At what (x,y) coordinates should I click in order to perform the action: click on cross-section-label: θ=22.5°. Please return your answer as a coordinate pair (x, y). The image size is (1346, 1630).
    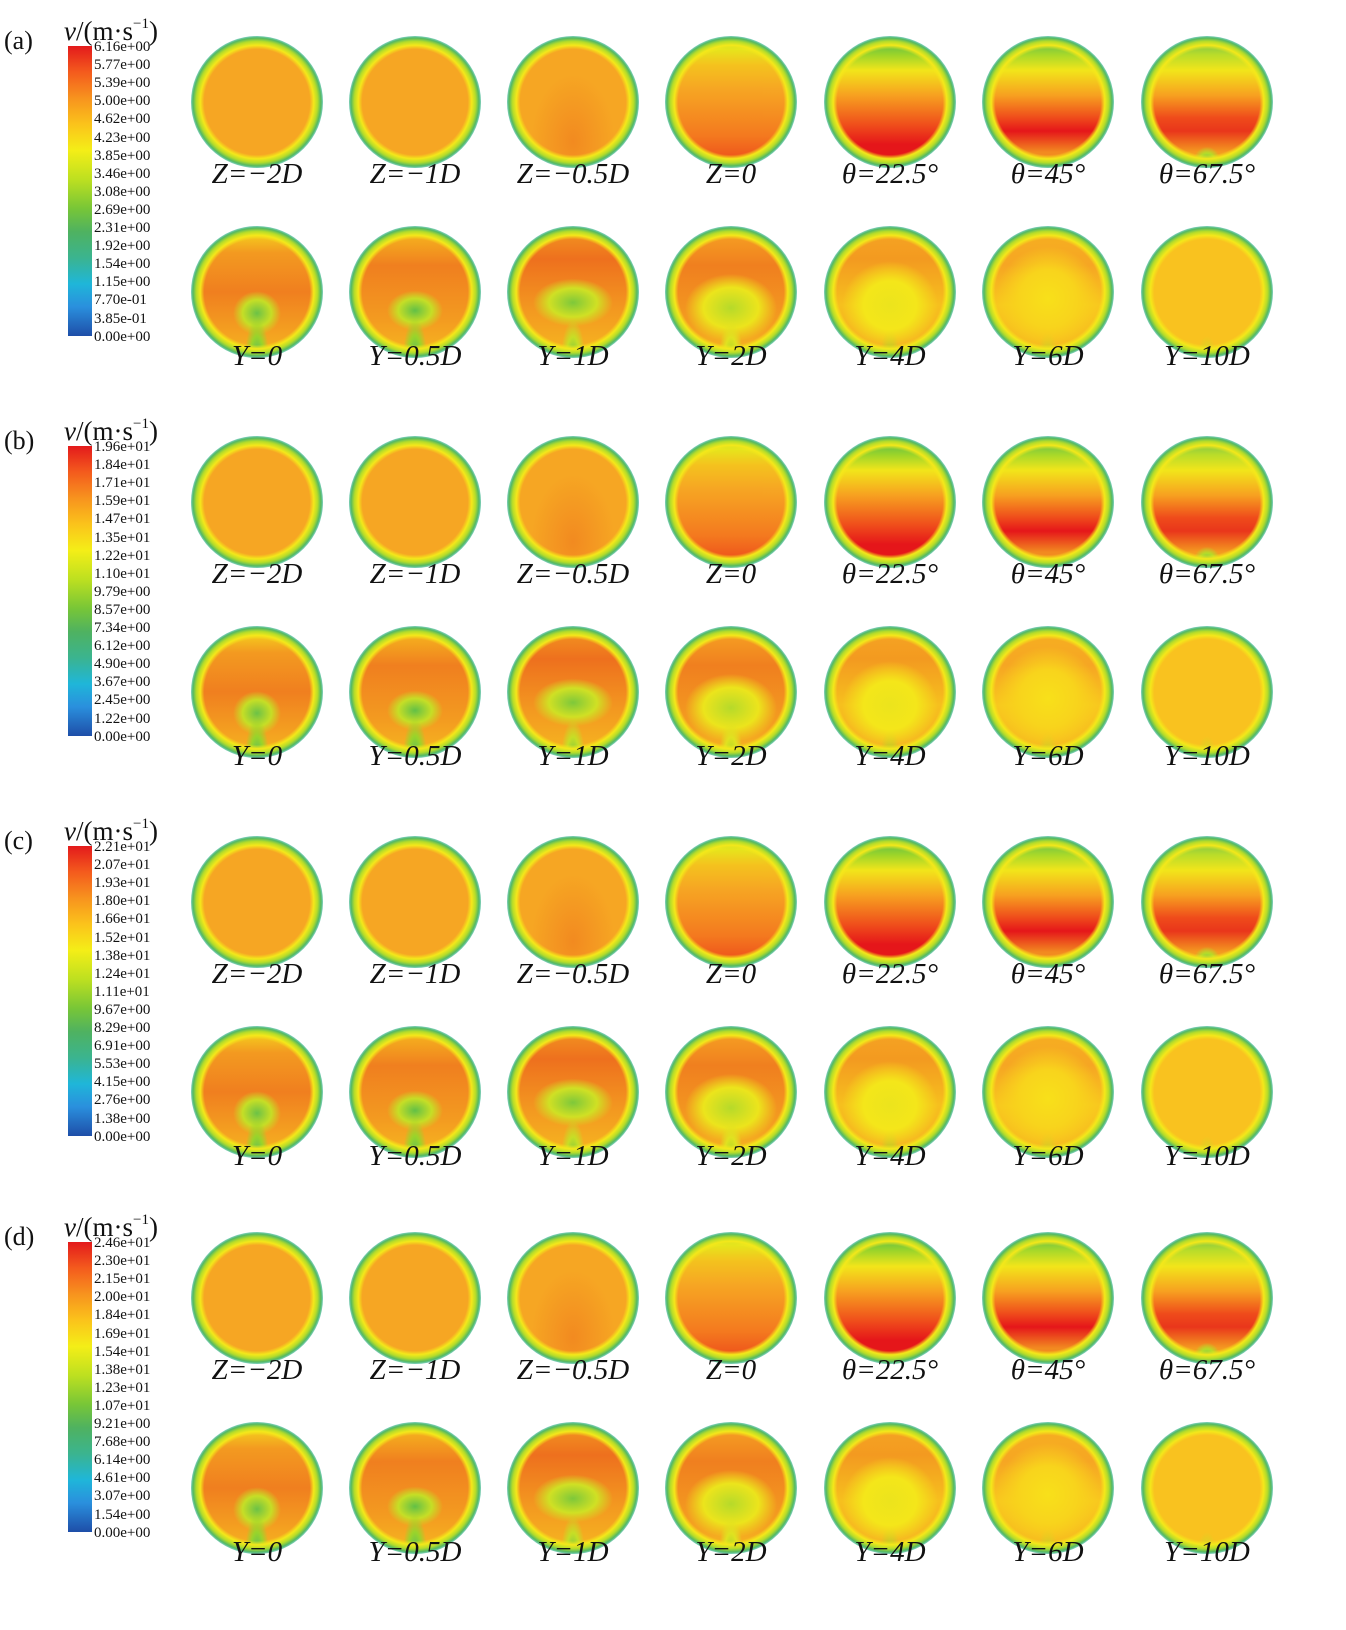
    Looking at the image, I should click on (890, 1370).